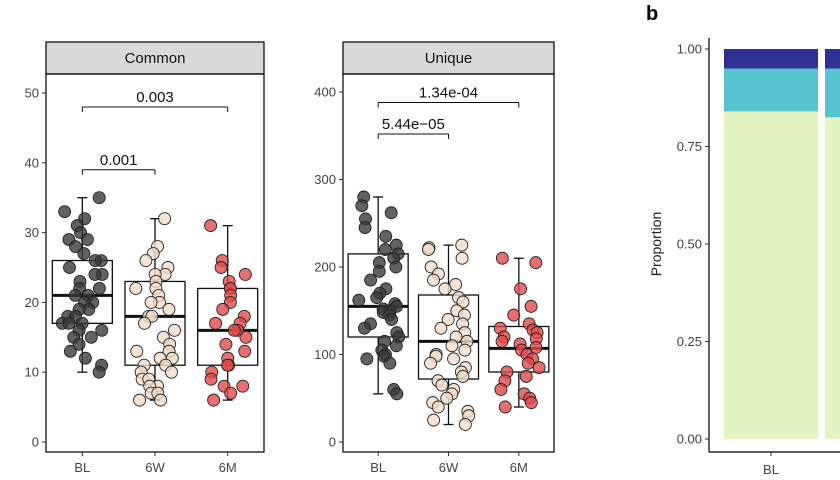 The image size is (840, 480). I want to click on strip-header, so click(155, 58).